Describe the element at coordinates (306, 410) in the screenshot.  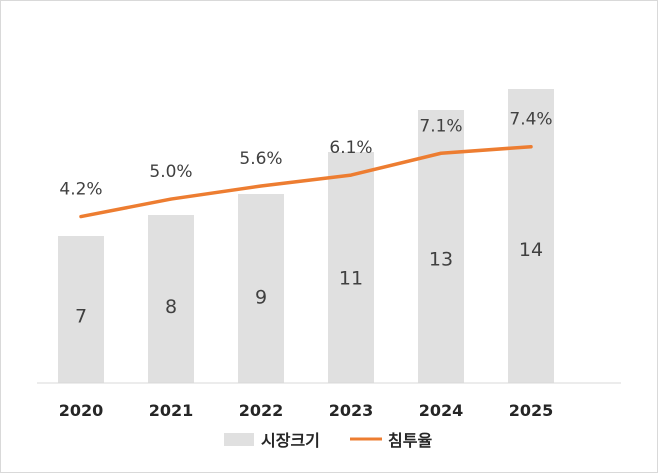
I see `x-axis-ticks: 2020 2021 2022 2023 2024 2025` at that location.